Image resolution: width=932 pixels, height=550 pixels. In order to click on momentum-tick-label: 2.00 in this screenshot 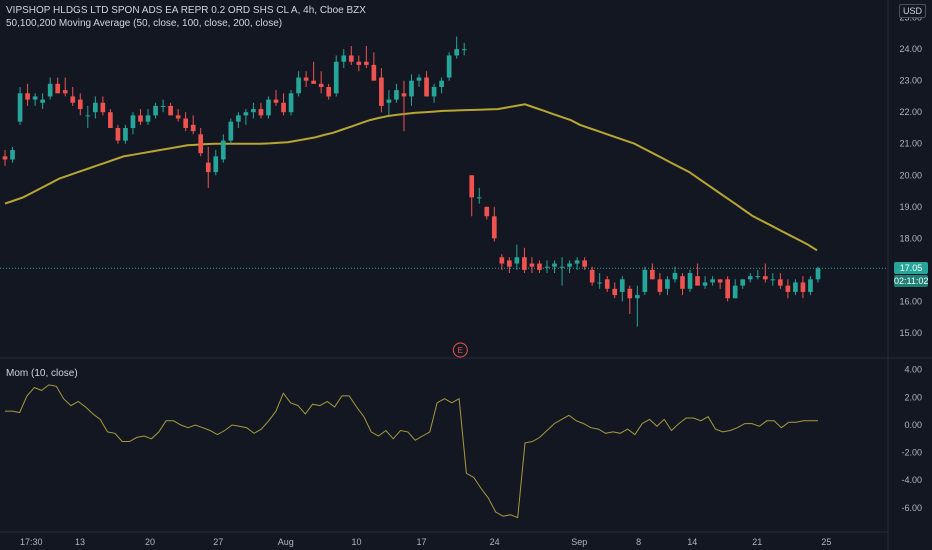, I will do `click(913, 397)`.